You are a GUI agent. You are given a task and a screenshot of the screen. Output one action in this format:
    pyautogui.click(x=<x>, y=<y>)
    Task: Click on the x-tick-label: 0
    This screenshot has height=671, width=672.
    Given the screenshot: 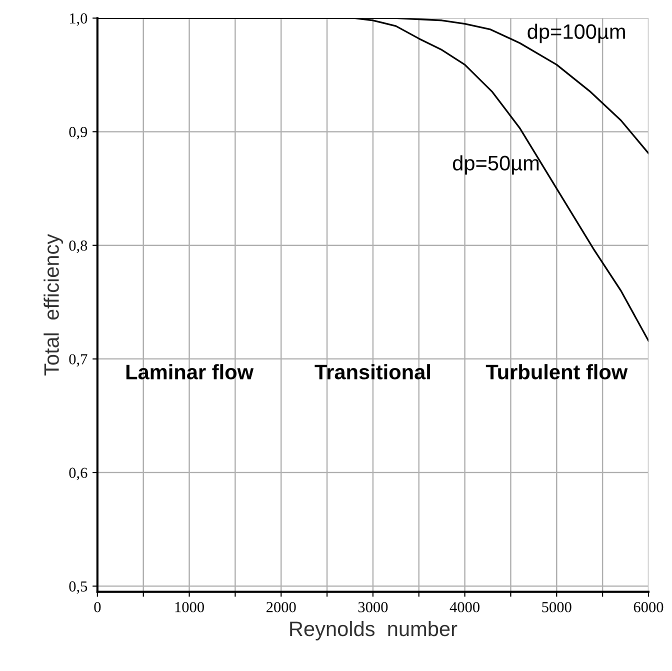 What is the action you would take?
    pyautogui.click(x=97, y=607)
    